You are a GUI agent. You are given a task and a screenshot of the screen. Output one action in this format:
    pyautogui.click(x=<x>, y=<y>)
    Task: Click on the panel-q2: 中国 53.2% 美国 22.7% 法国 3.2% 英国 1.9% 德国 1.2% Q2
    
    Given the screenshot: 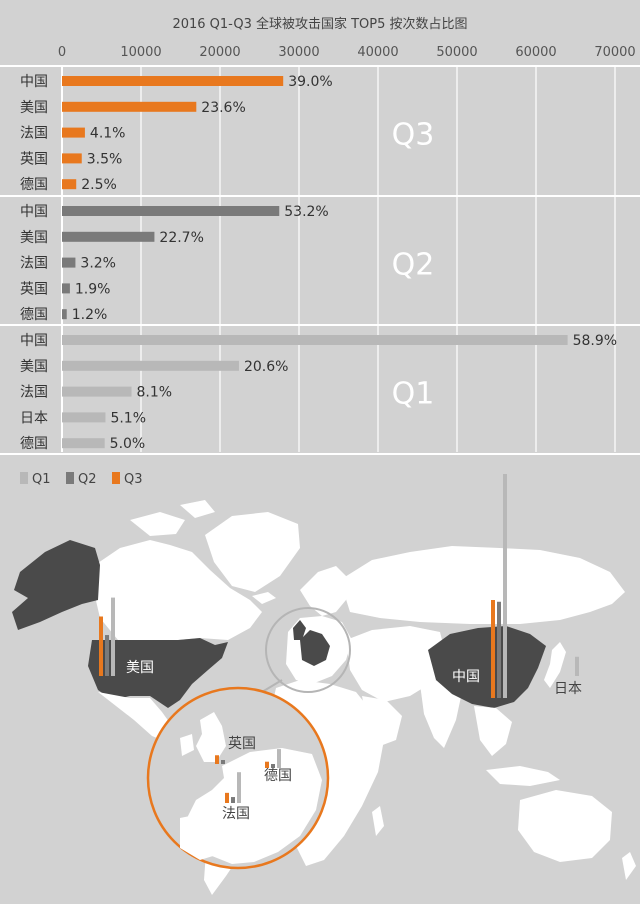 What is the action you would take?
    pyautogui.click(x=320, y=259)
    